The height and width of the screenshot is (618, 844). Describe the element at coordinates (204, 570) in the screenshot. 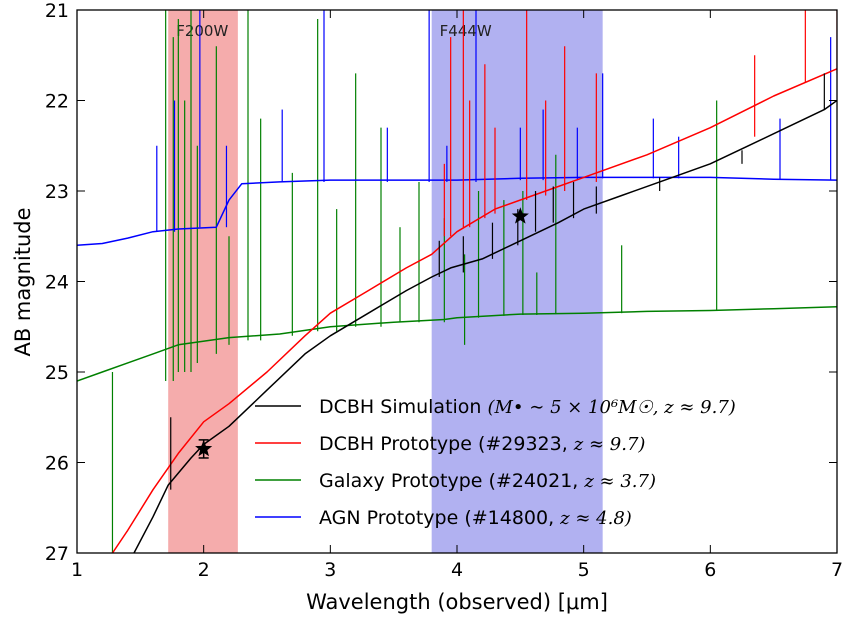

I see `x-tick-label: 2` at that location.